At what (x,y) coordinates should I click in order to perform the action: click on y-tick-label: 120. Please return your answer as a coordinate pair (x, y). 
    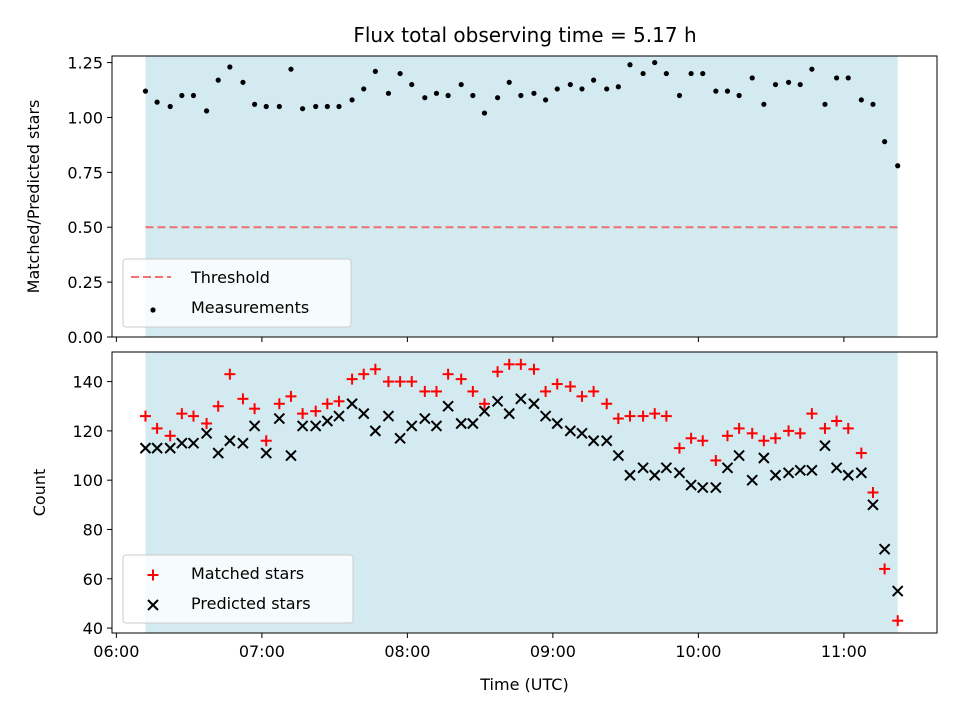
    Looking at the image, I should click on (87, 431).